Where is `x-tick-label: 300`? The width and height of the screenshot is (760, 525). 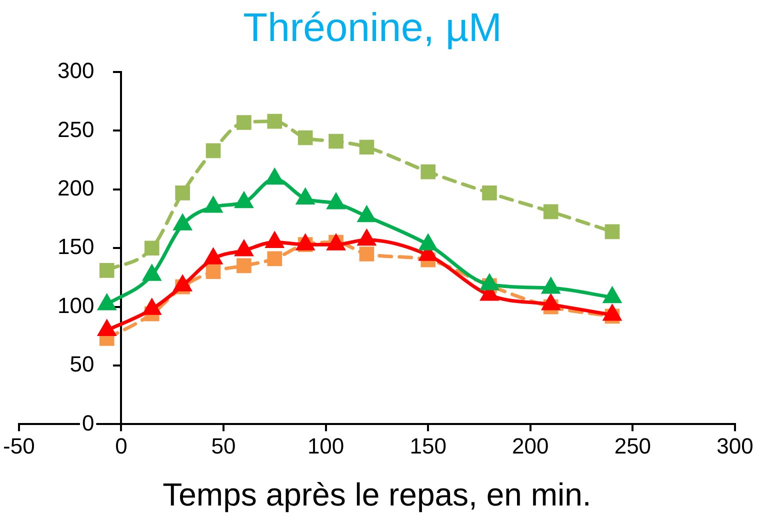 x-tick-label: 300 is located at coordinates (735, 445).